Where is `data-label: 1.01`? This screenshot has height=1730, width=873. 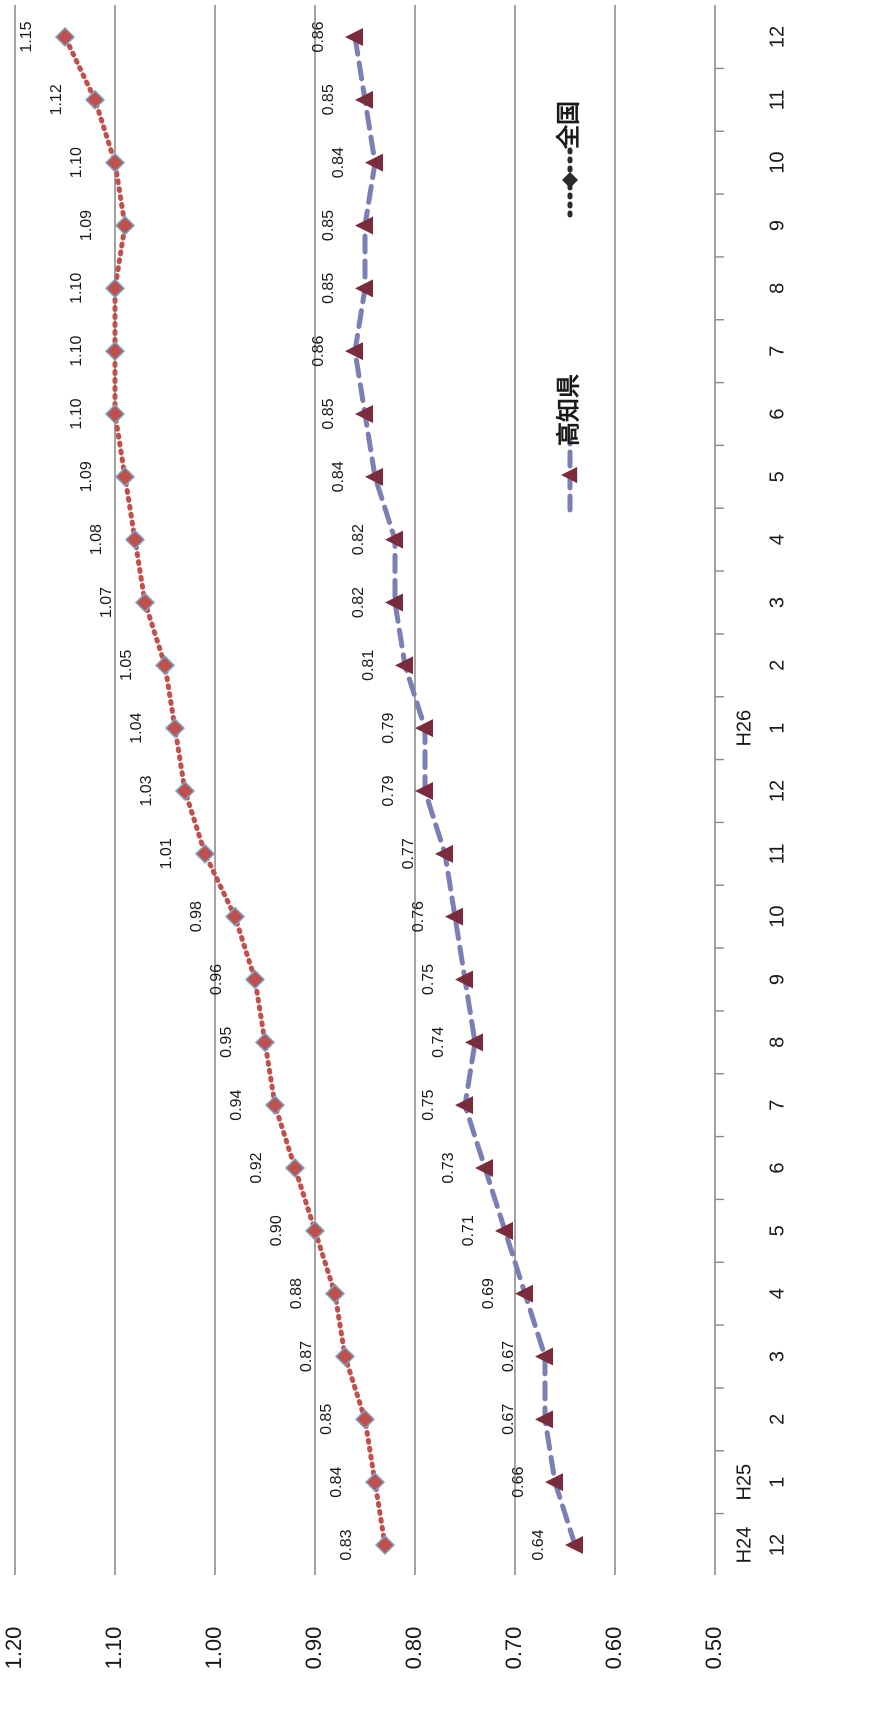
data-label: 1.01 is located at coordinates (166, 853).